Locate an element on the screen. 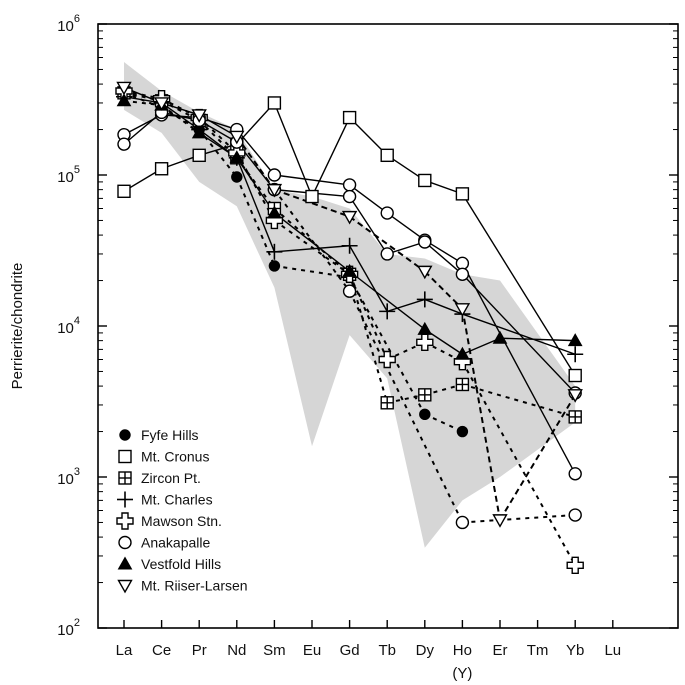 The height and width of the screenshot is (685, 685). legend-item-mawson-stn: Mawson Stn. is located at coordinates (169, 521).